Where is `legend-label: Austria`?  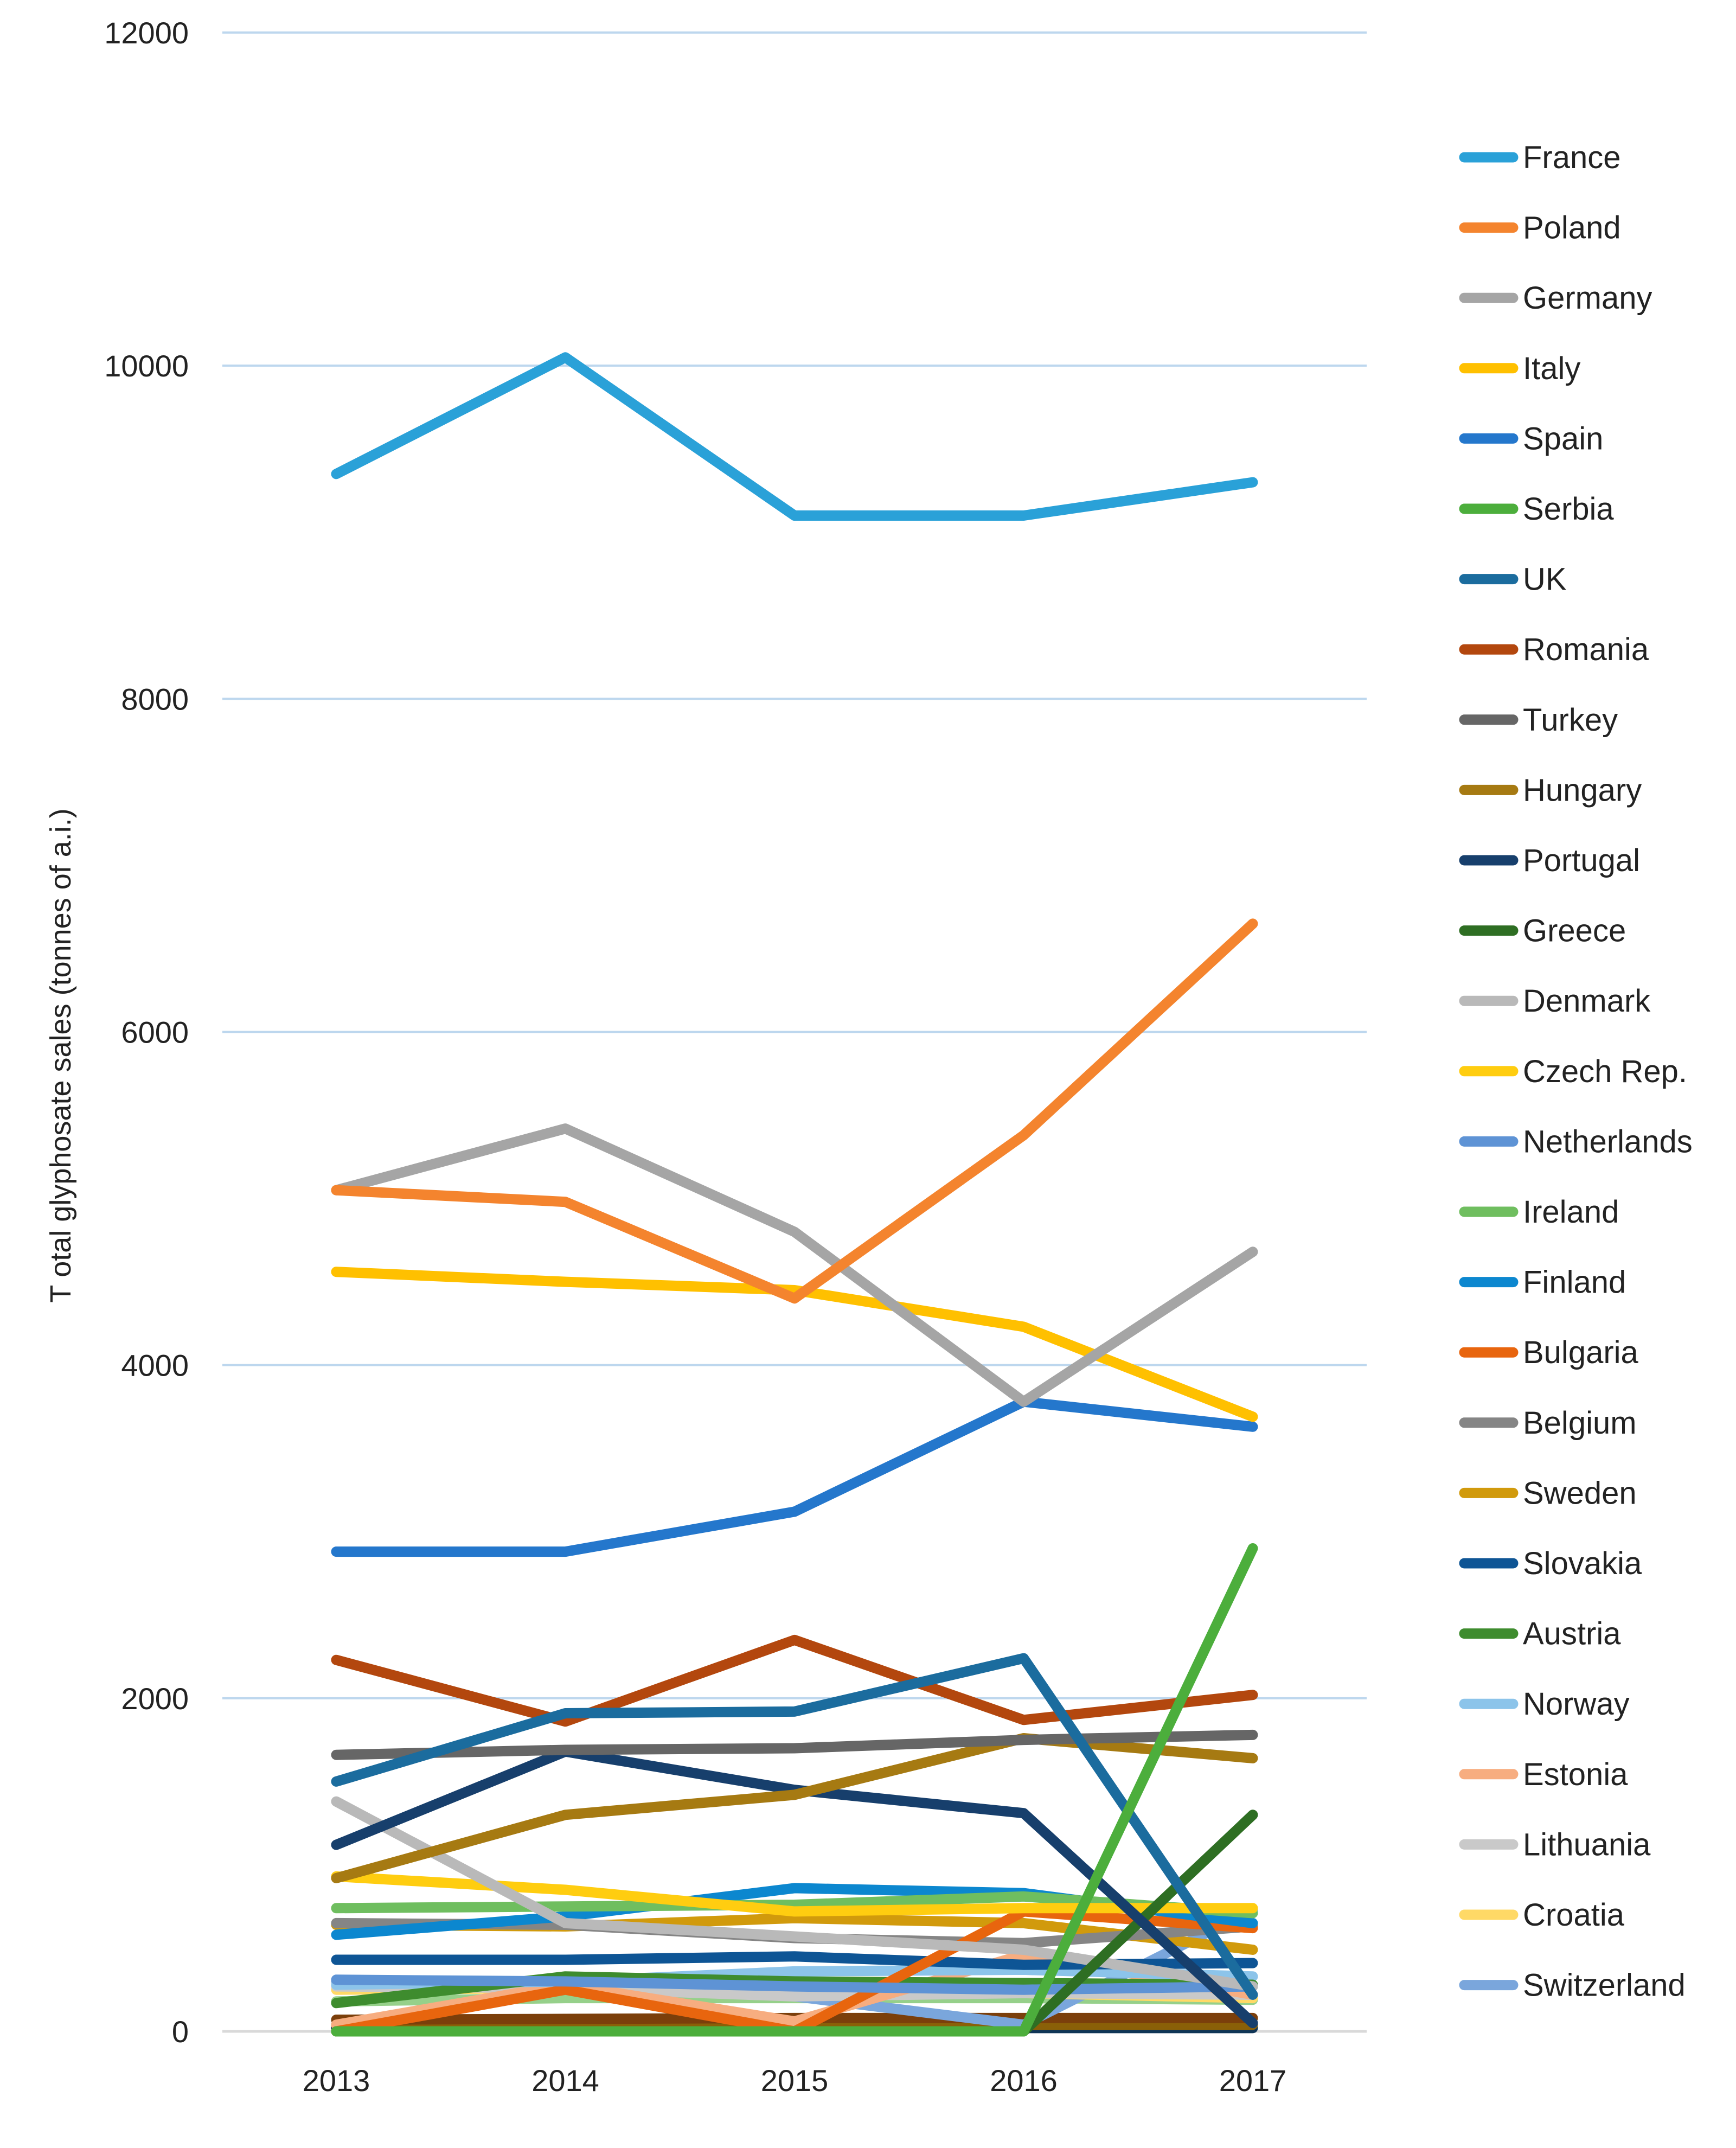
legend-label: Austria is located at coordinates (1572, 1634).